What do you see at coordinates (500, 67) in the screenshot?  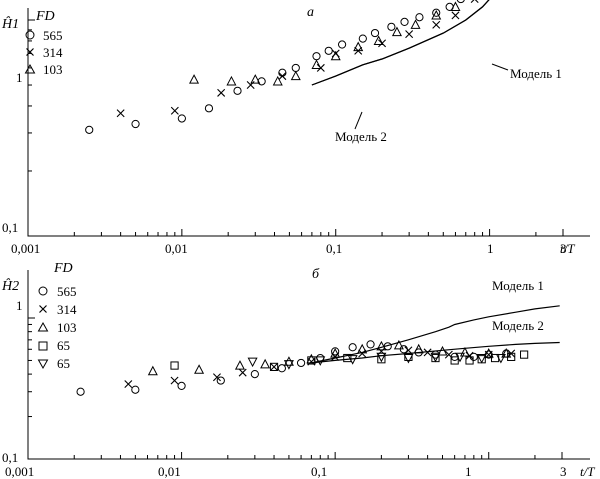 I see `model-1-leader` at bounding box center [500, 67].